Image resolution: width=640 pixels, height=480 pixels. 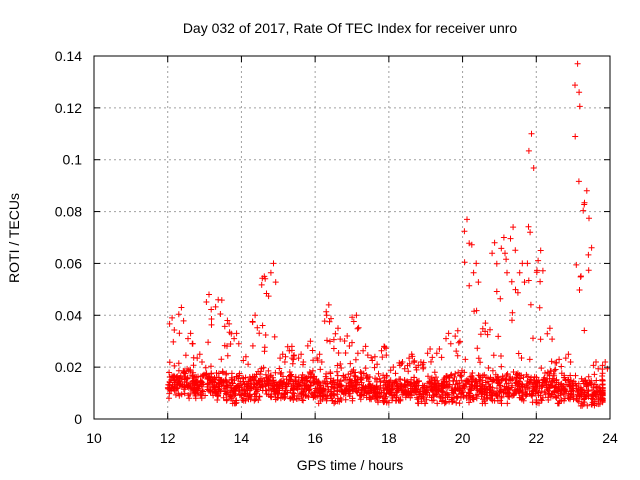 What do you see at coordinates (68, 237) in the screenshot?
I see `y-tick-labels: 0 0.02 0.04 0.06 0.08 0.1 0.12 0.14` at bounding box center [68, 237].